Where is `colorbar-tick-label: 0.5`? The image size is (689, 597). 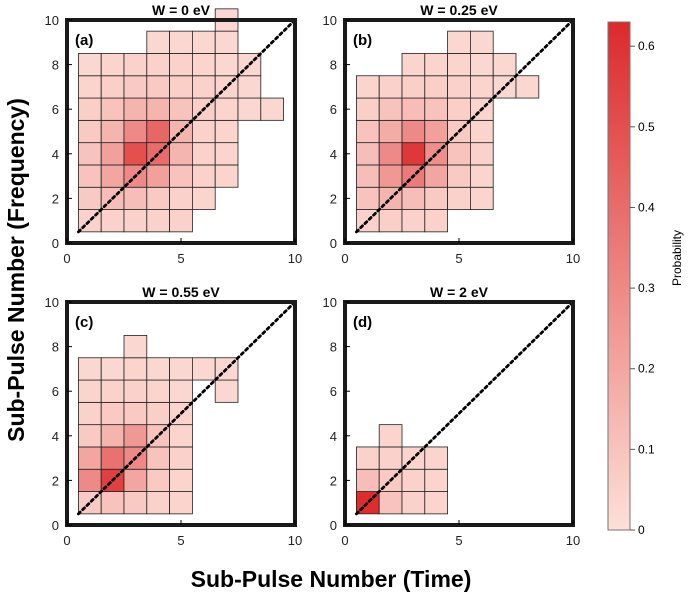 colorbar-tick-label: 0.5 is located at coordinates (646, 127).